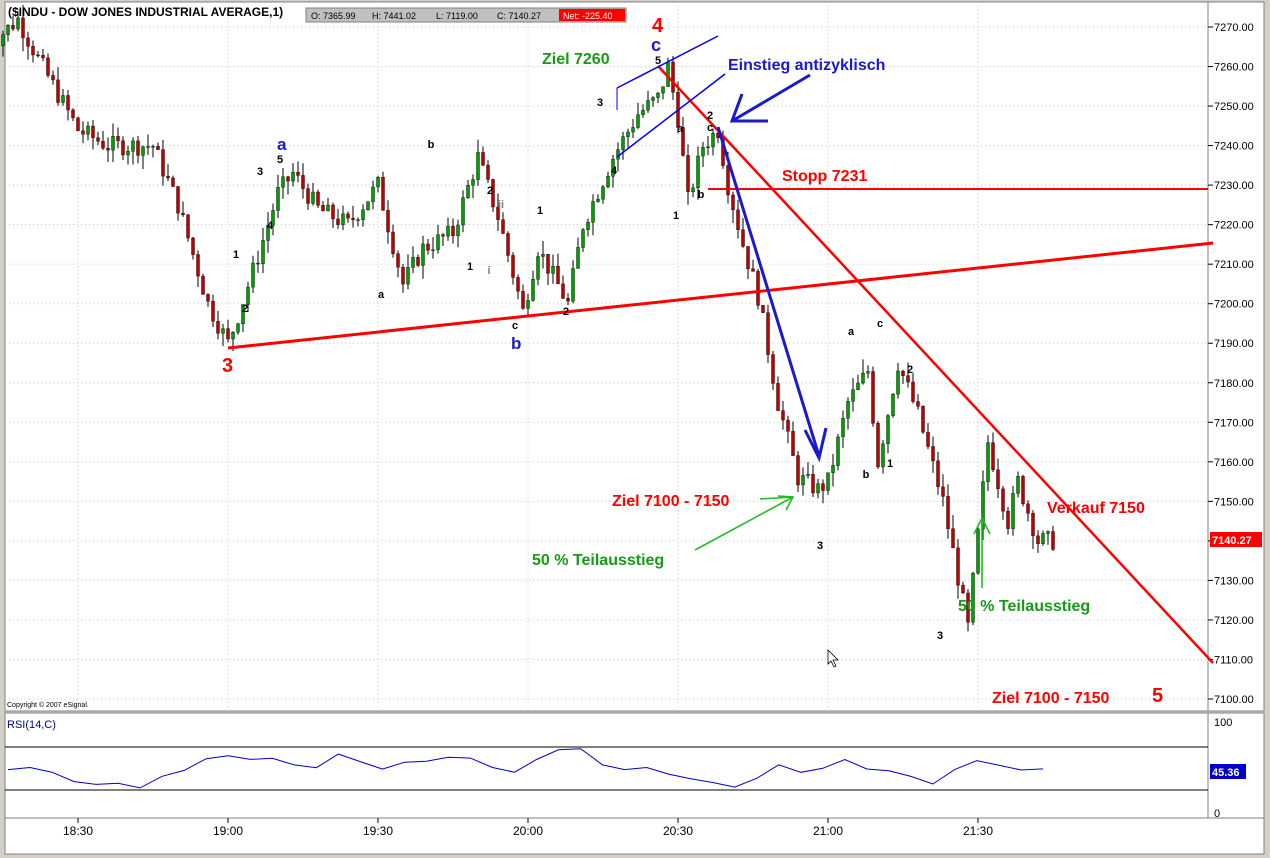  What do you see at coordinates (1236, 539) in the screenshot?
I see `last-price-box` at bounding box center [1236, 539].